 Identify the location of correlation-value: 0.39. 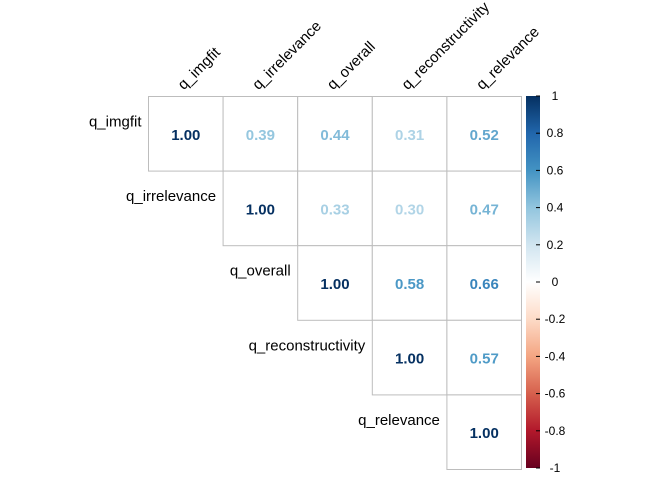
(260, 135).